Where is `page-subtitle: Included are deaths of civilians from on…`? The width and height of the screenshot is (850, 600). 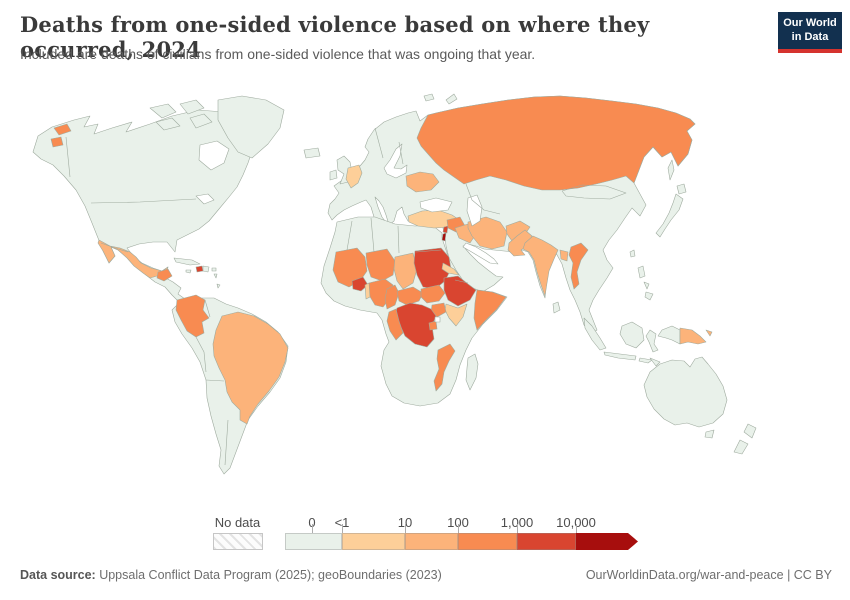 page-subtitle: Included are deaths of civilians from on… is located at coordinates (278, 54).